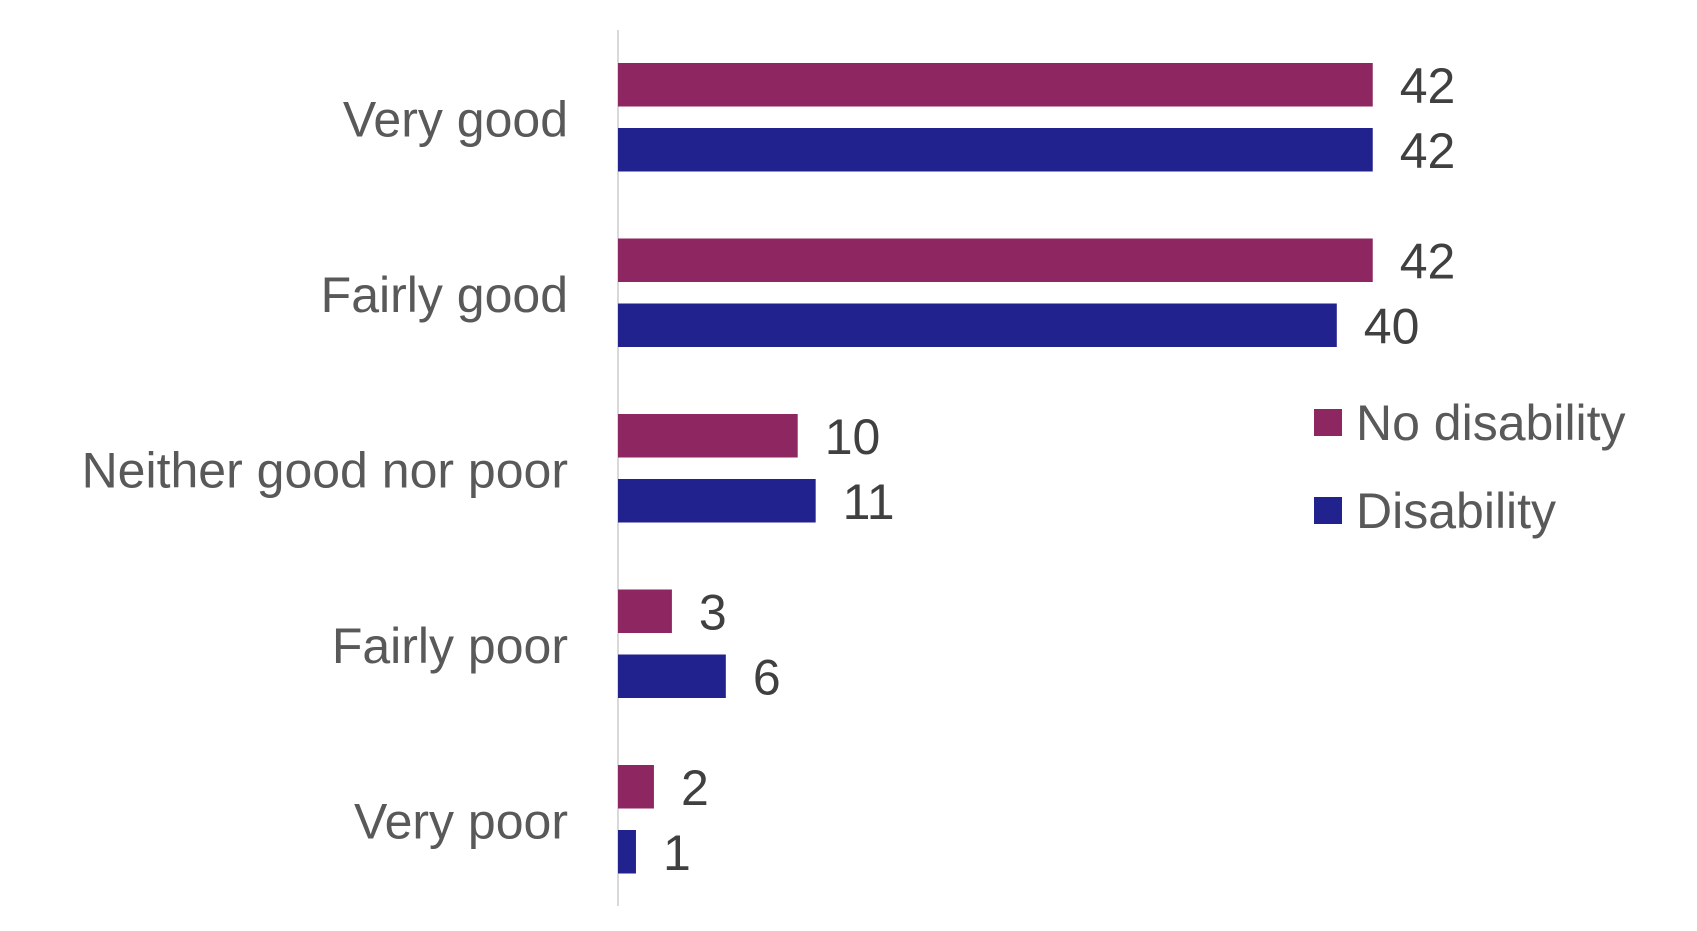  I want to click on category-label: Very poor, so click(461, 822).